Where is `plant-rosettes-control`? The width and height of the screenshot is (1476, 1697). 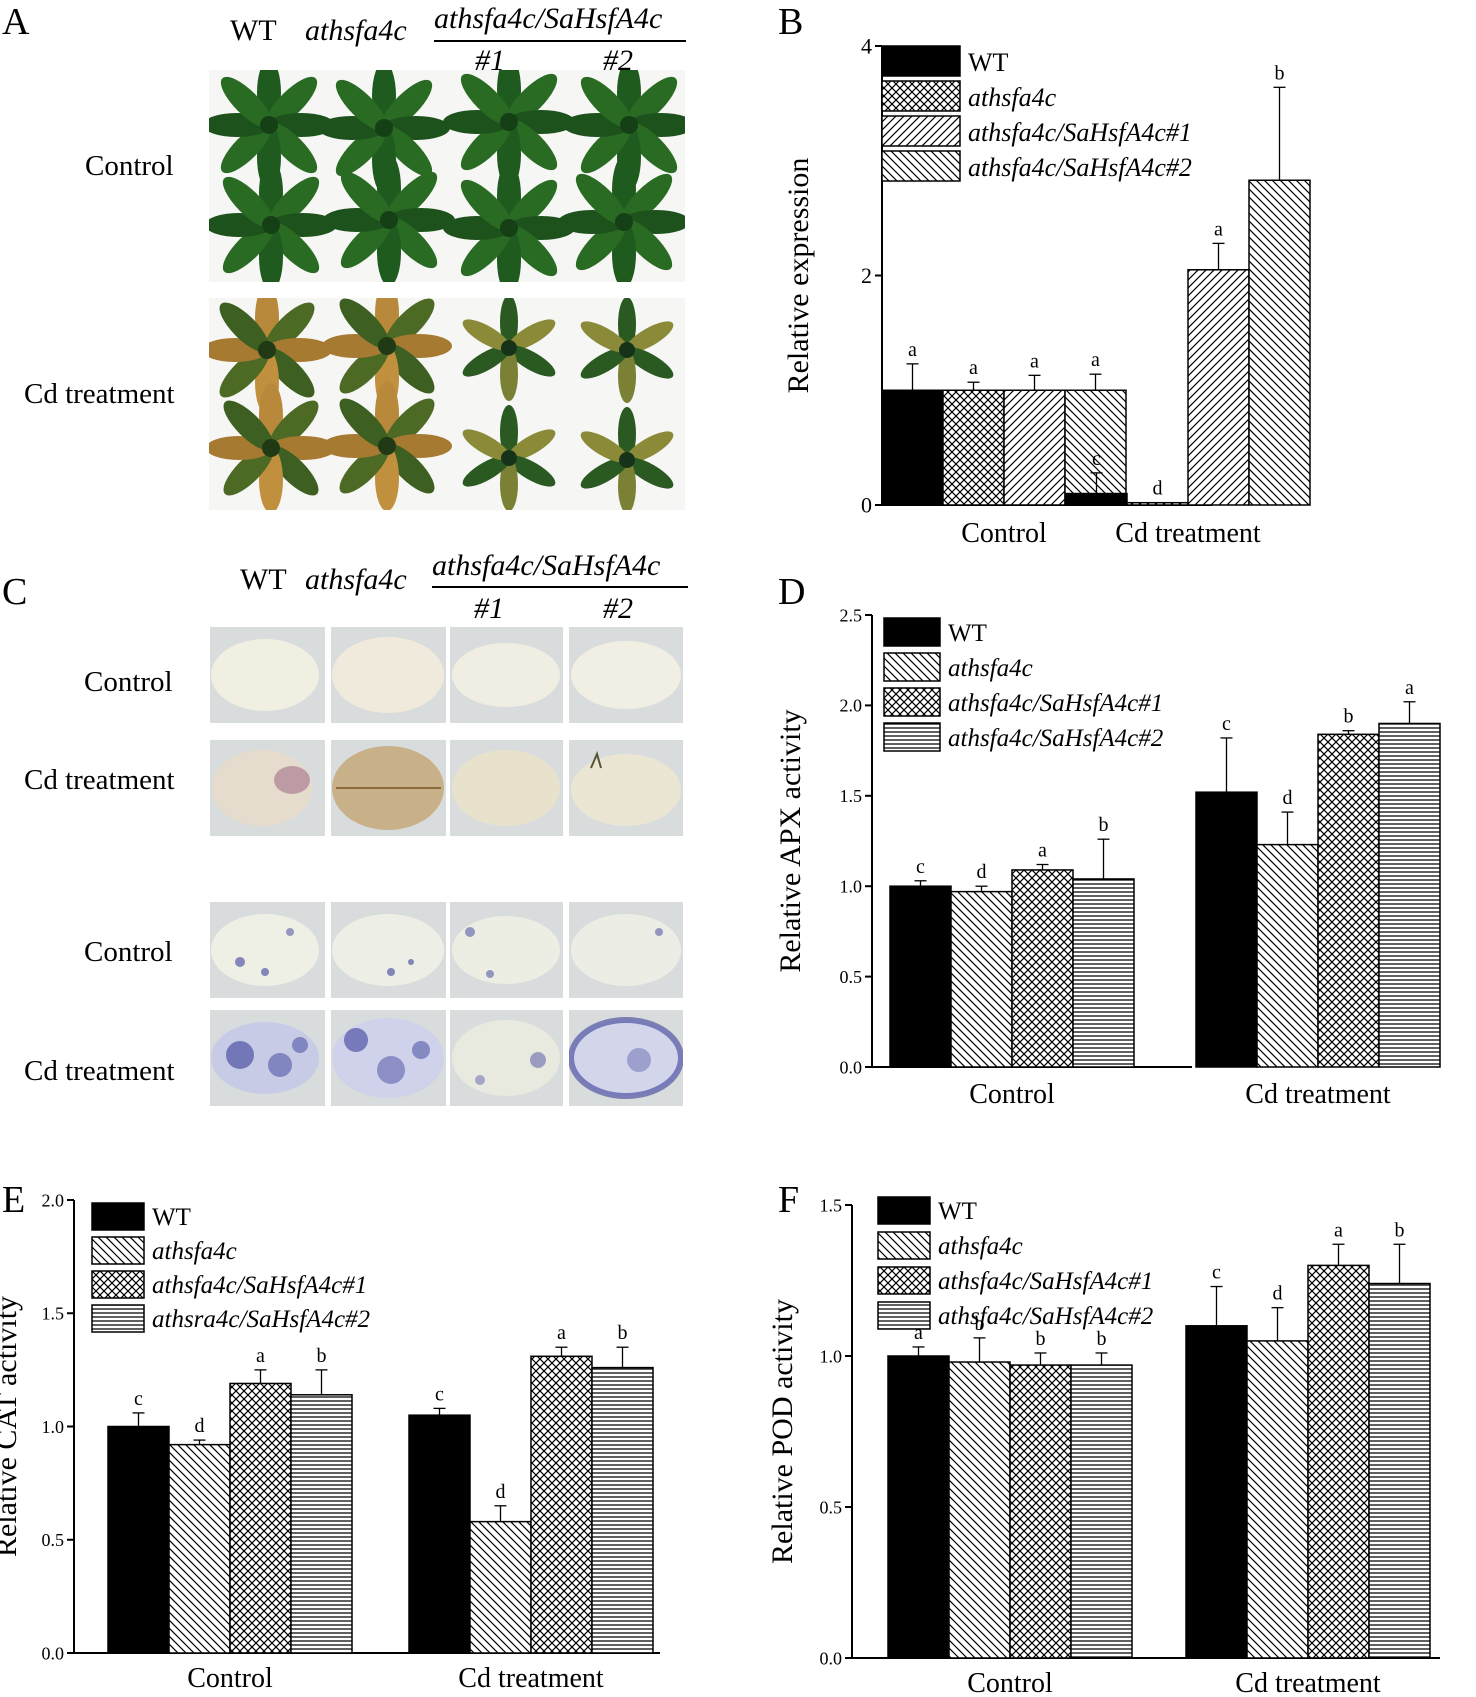 plant-rosettes-control is located at coordinates (447, 176).